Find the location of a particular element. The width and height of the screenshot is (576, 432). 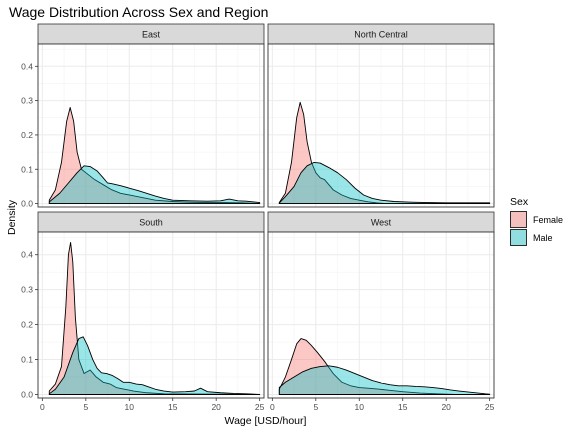

chart-title: Wage Distribution Across Sex and Region is located at coordinates (138, 12).